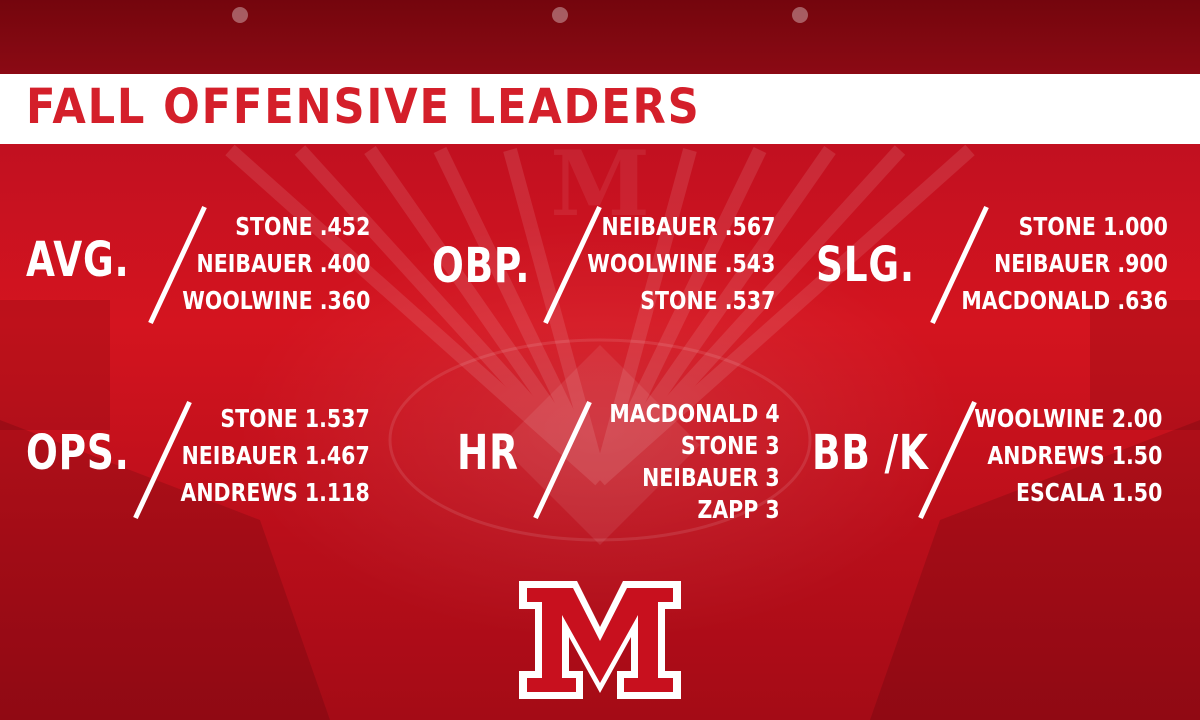 The image size is (1200, 720). I want to click on category-avg-leaders: STONE .452 NEIBAUER .400 WOOLWINE .360, so click(276, 263).